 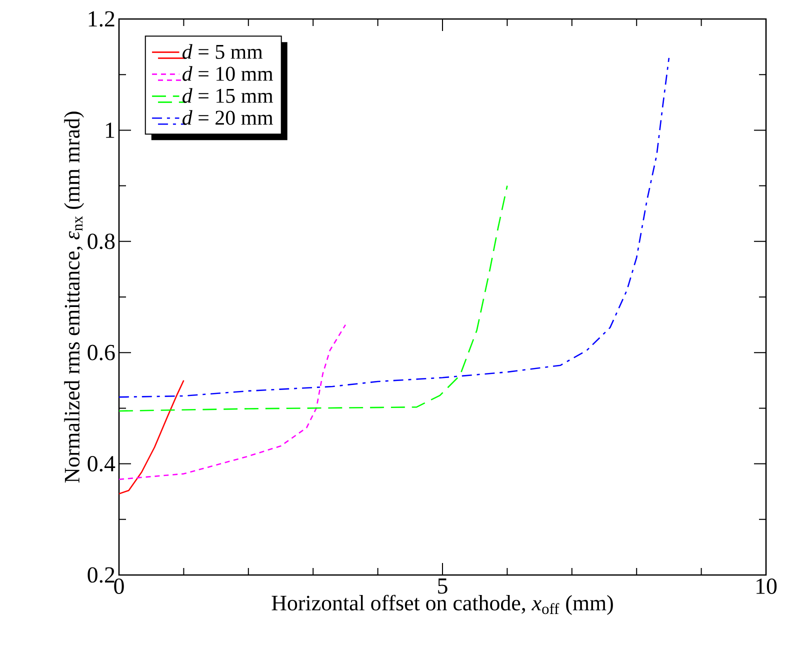 I want to click on x-tick-label: 5, so click(x=443, y=586).